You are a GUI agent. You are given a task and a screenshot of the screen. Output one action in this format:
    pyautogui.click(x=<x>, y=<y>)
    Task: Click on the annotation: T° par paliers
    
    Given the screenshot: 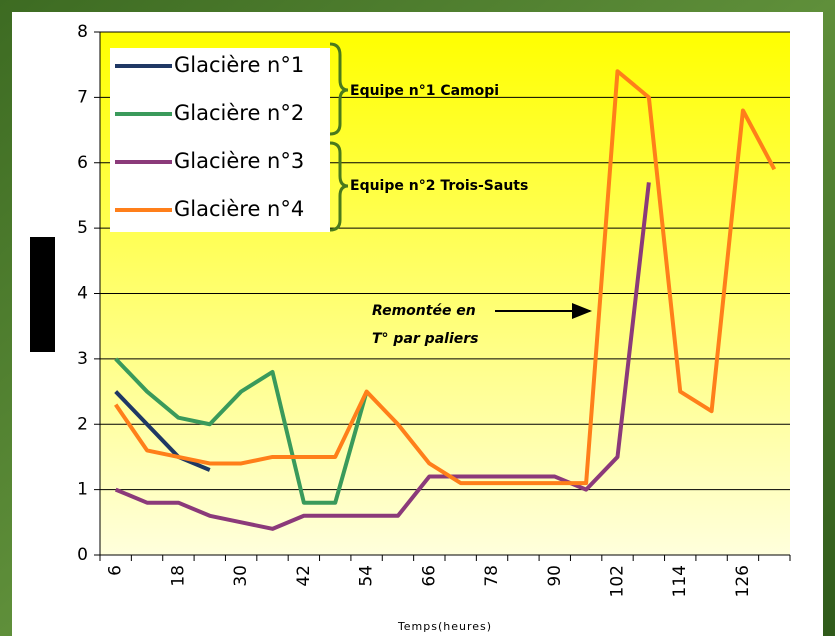 What is the action you would take?
    pyautogui.click(x=425, y=339)
    